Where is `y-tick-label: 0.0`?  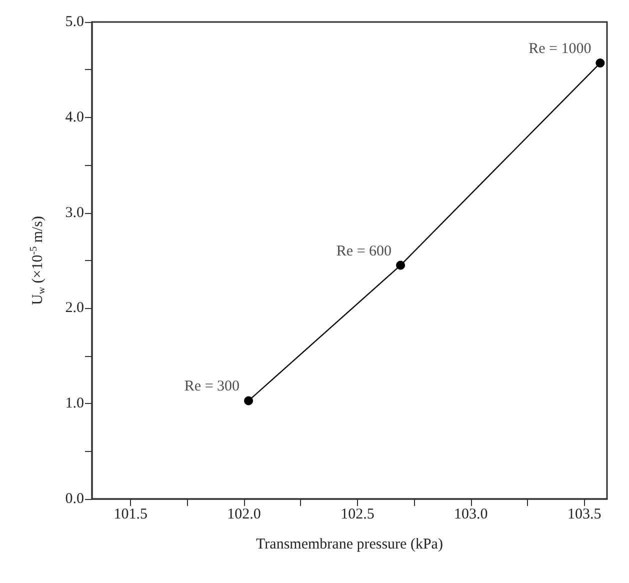 y-tick-label: 0.0 is located at coordinates (74, 499).